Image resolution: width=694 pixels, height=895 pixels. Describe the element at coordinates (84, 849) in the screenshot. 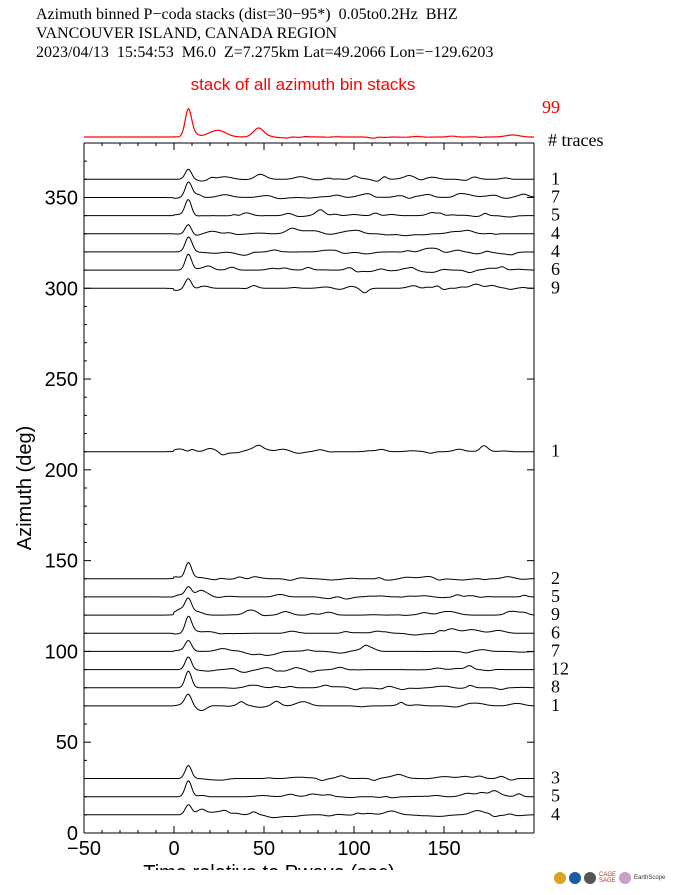

I see `x-tick-label: −50` at that location.